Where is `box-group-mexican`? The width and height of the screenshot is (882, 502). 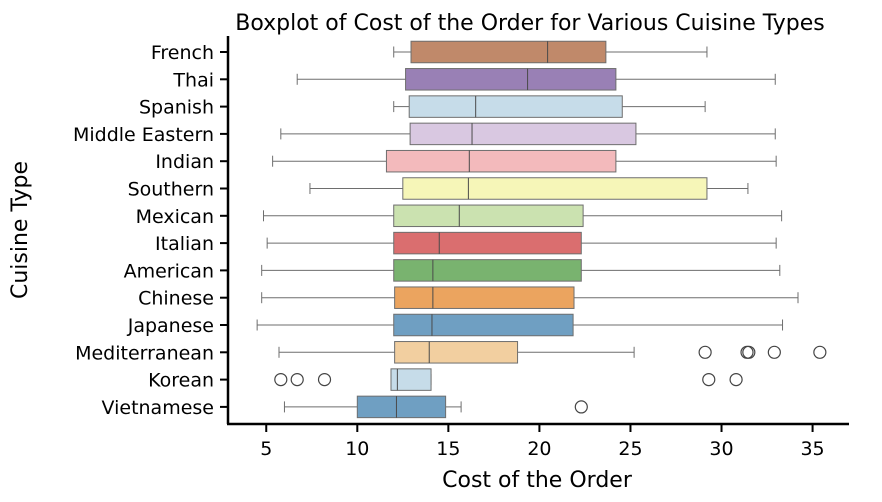 box-group-mexican is located at coordinates (523, 216).